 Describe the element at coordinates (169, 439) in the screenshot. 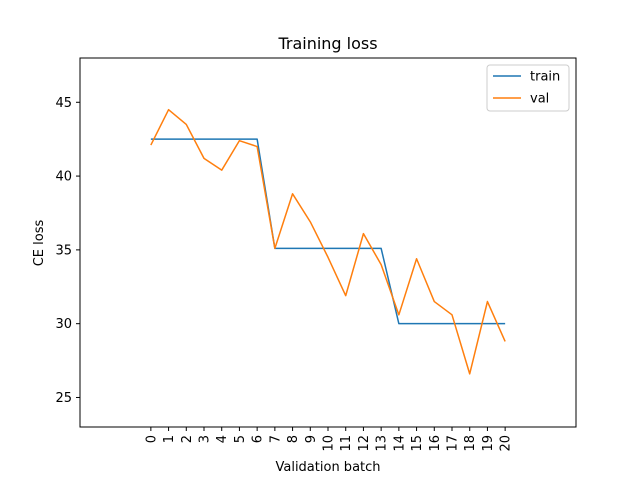

I see `x-tick-label: 1` at that location.